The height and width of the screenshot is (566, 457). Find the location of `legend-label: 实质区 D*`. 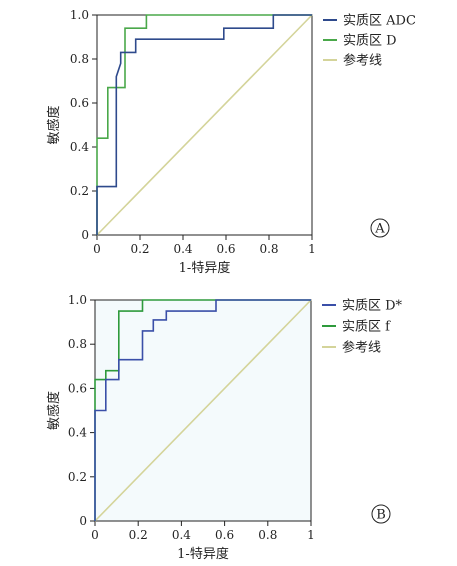

legend-label: 实质区 D* is located at coordinates (372, 306).